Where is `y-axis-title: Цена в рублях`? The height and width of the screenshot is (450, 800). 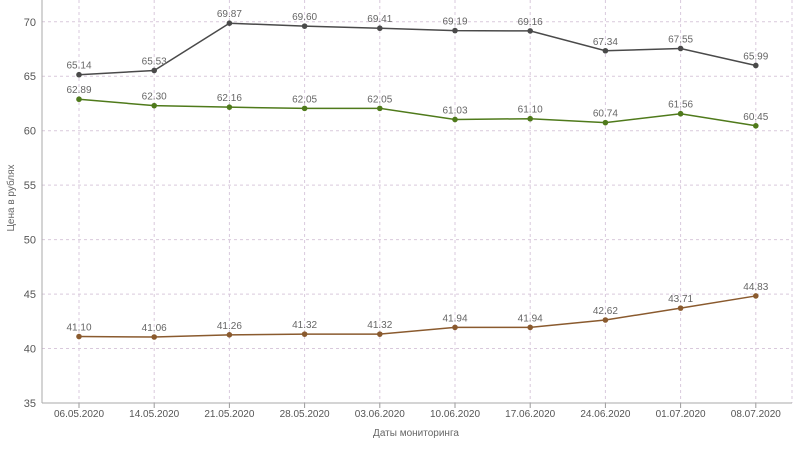 y-axis-title: Цена в рублях is located at coordinates (11, 197).